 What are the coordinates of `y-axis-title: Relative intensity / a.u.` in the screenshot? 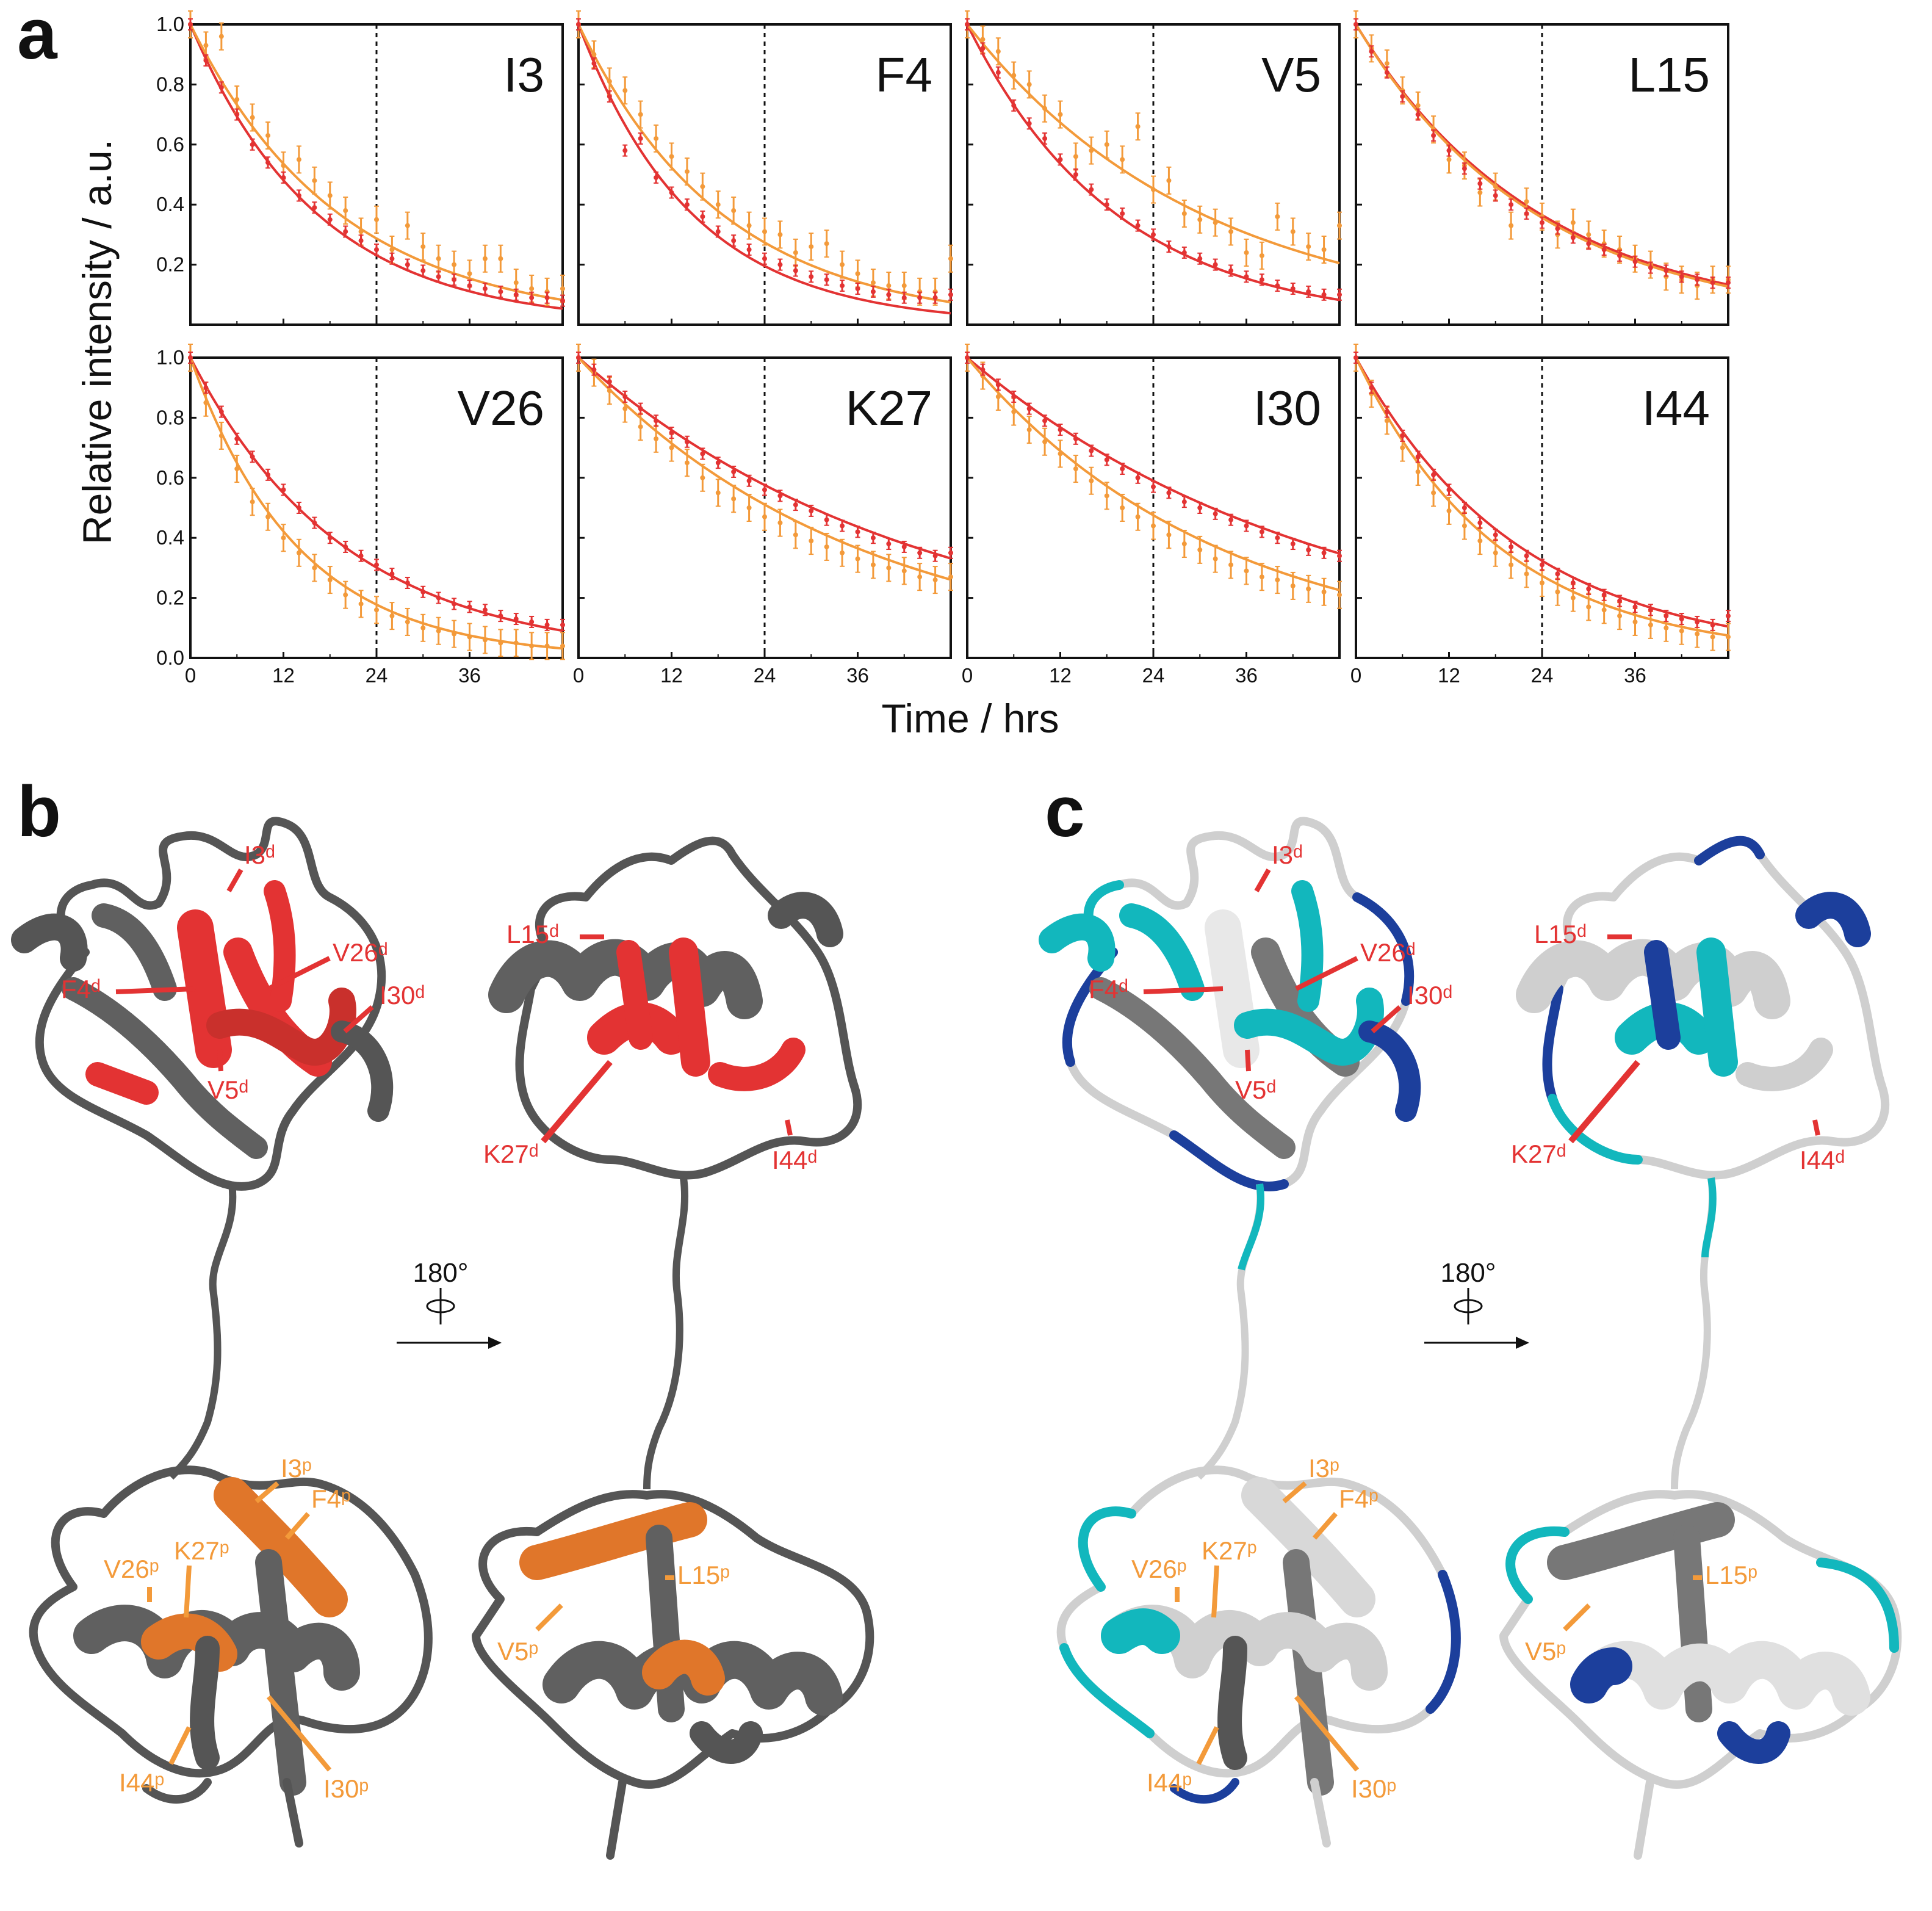 It's located at (97, 341).